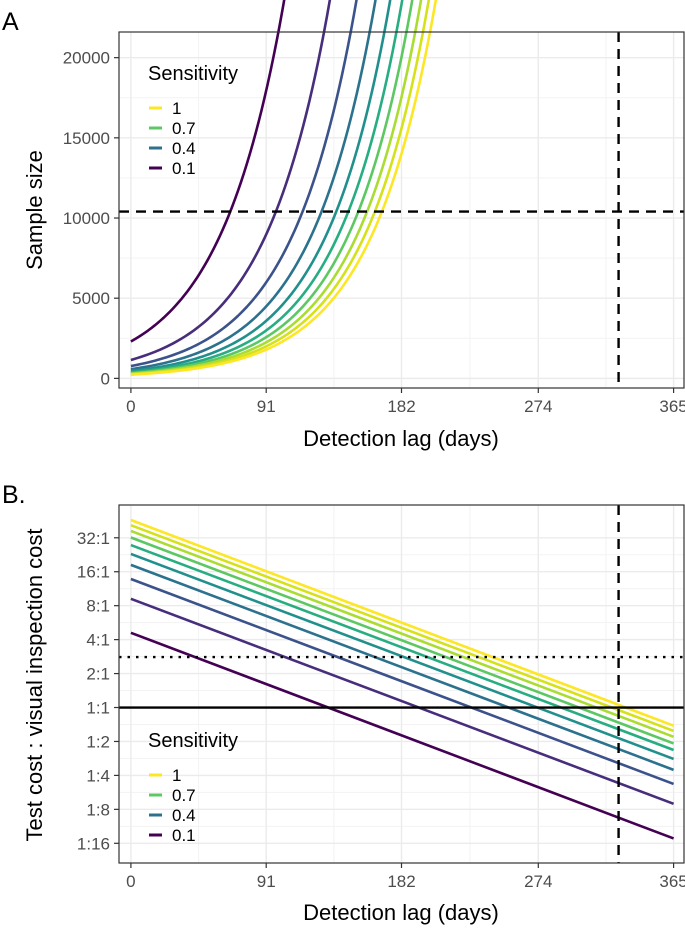 This screenshot has height=933, width=685. I want to click on panel-a-legend: Sensitivity 1 0.7 0.4 0.1, so click(193, 120).